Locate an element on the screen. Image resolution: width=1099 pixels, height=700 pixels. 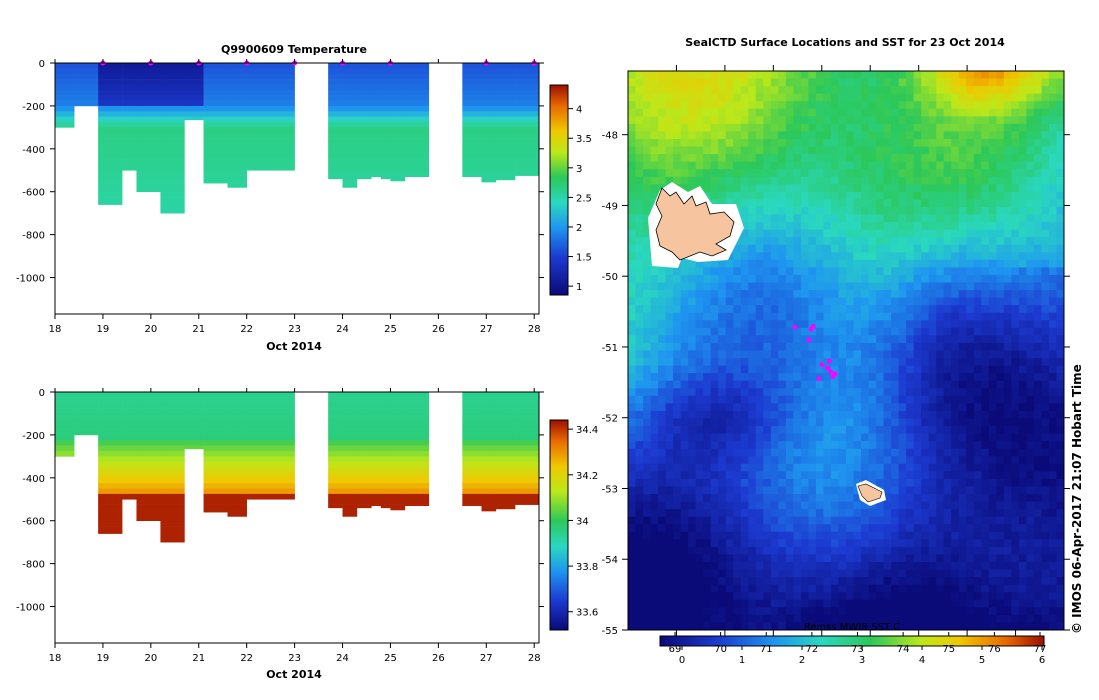
x-tick-label: 23 is located at coordinates (294, 329).